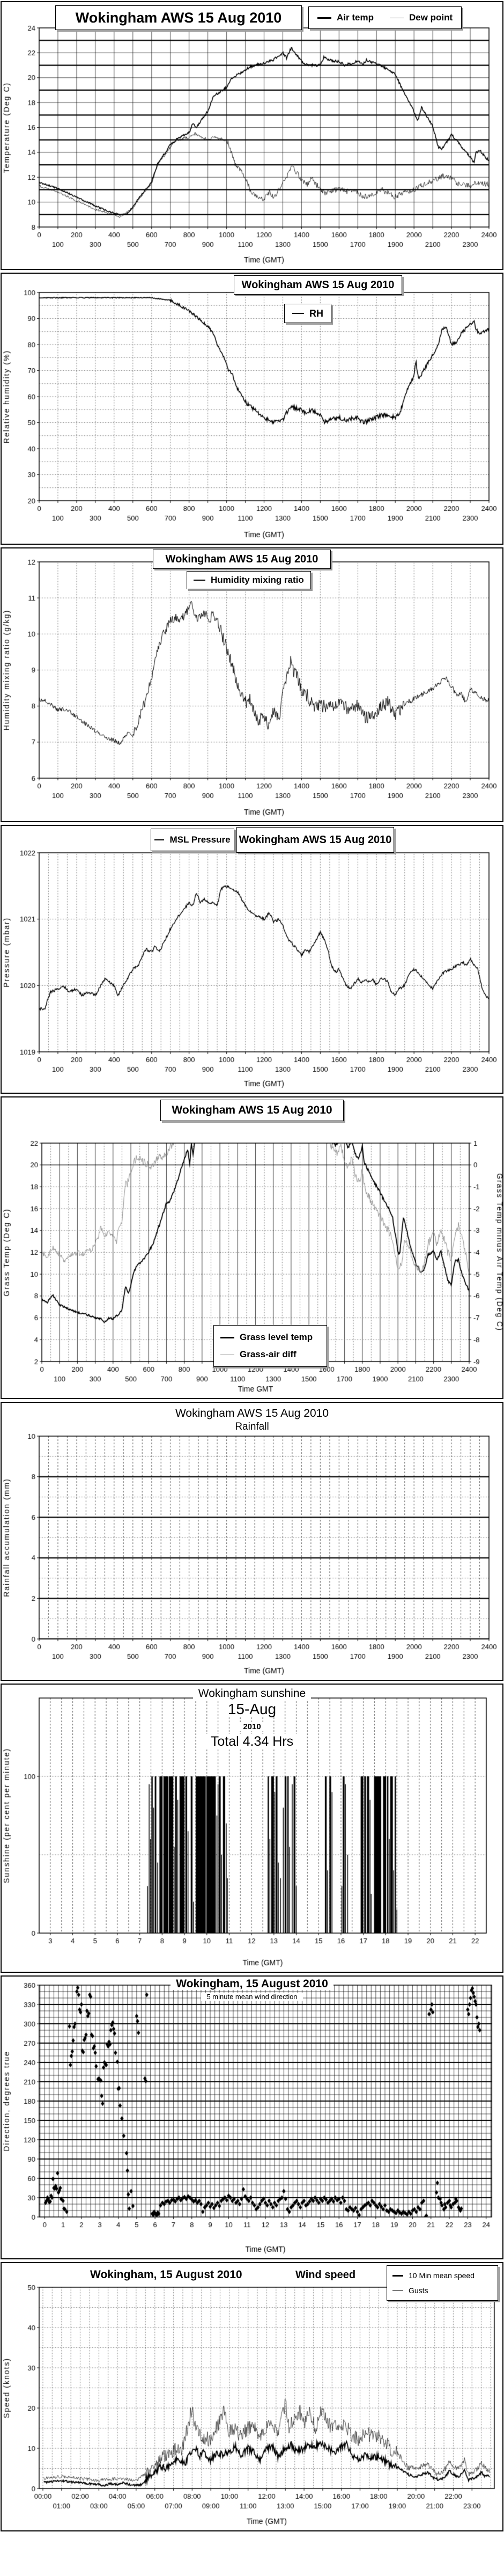 This screenshot has width=504, height=2576. Describe the element at coordinates (178, 17) in the screenshot. I see `air-temp-chart-title: Wokingham AWS 15 Aug 2010` at that location.